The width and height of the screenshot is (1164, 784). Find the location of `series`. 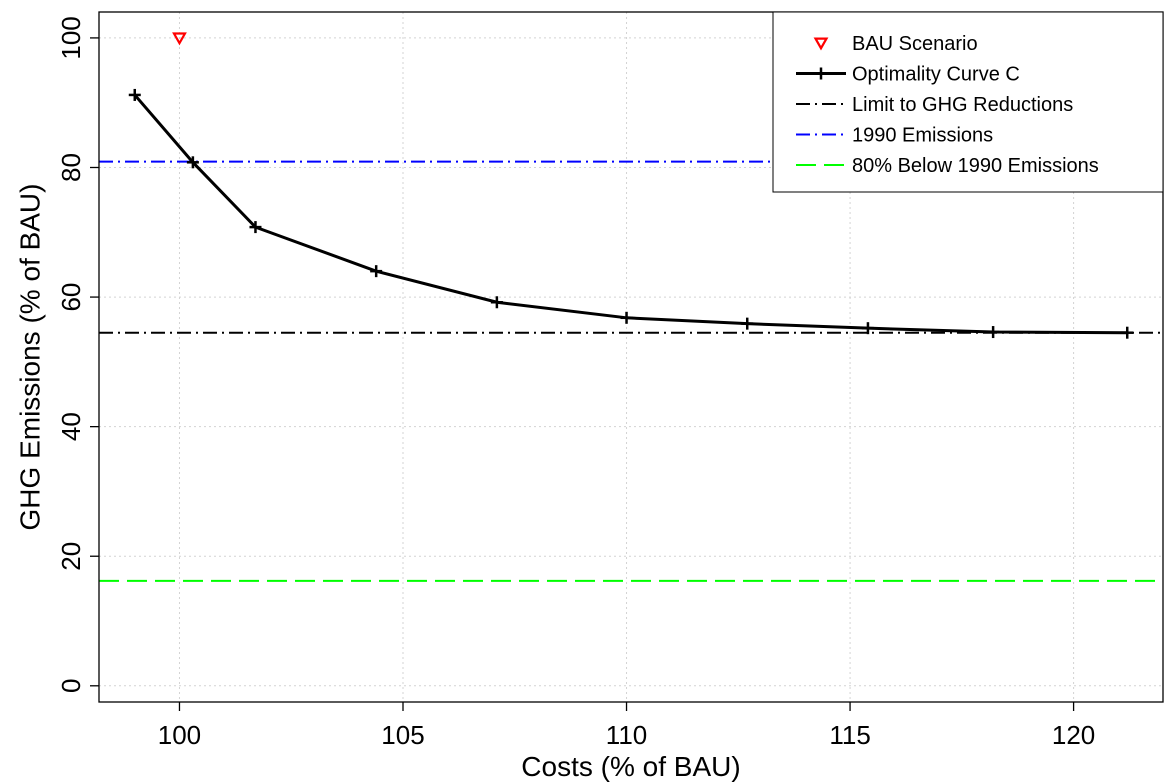

series is located at coordinates (179, 39).